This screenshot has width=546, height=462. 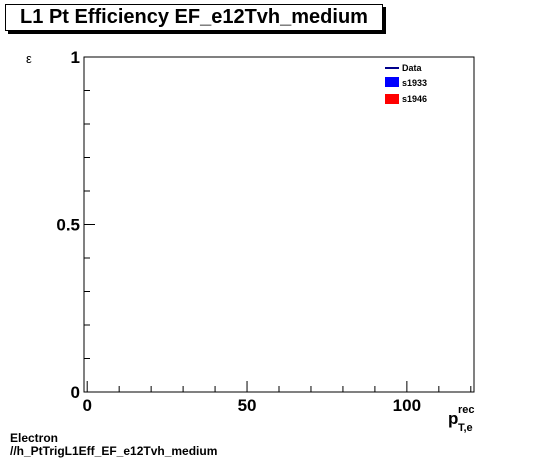 I want to click on y-tick-label: 0, so click(x=75, y=392).